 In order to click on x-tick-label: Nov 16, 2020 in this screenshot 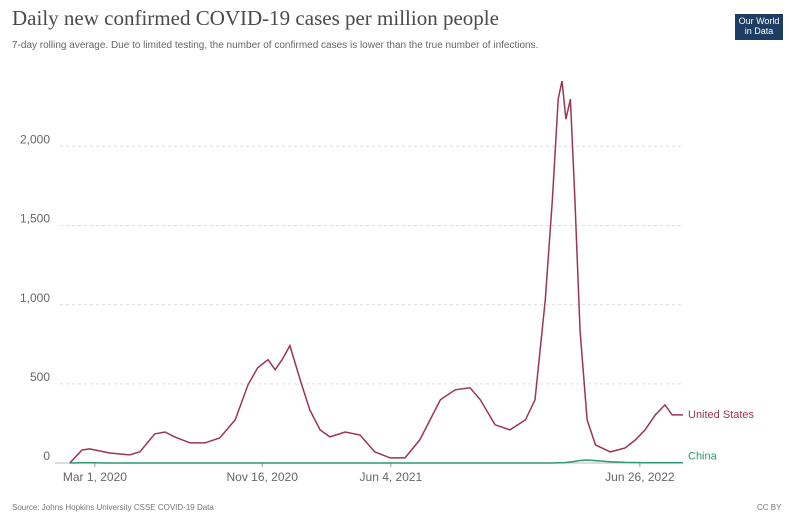, I will do `click(262, 477)`.